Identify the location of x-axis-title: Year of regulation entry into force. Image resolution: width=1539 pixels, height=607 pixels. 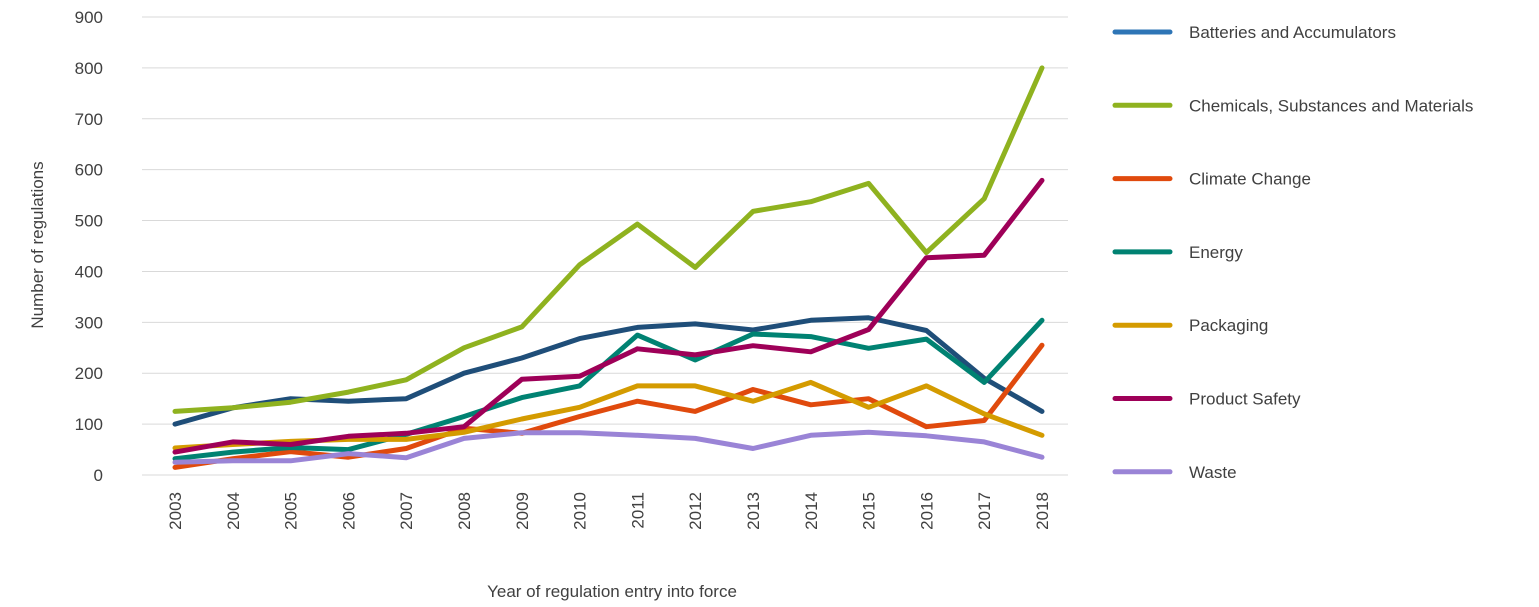
(612, 591).